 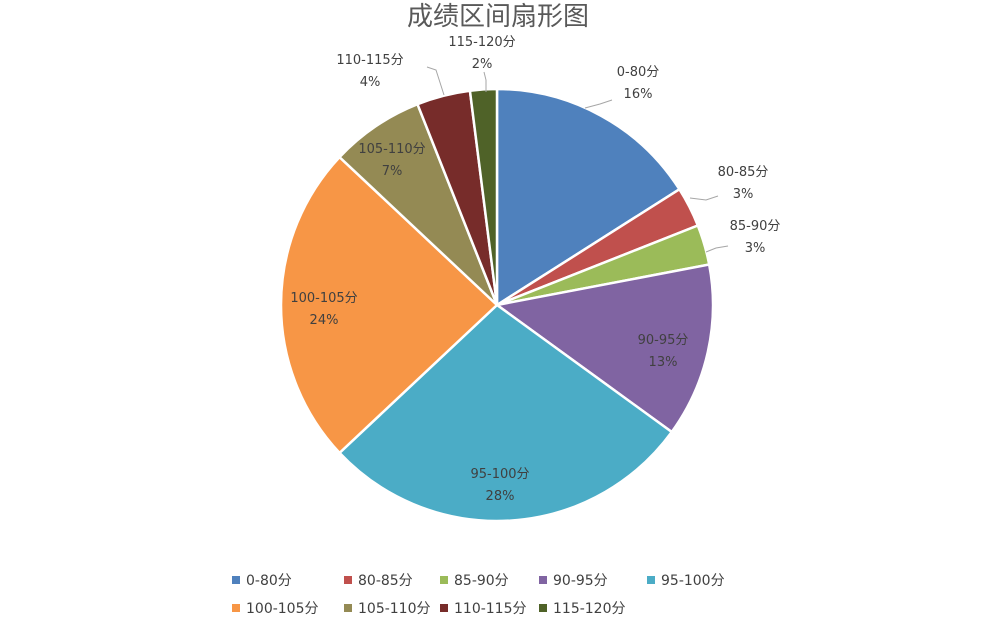 I want to click on leader-line-80-85分, so click(x=704, y=198).